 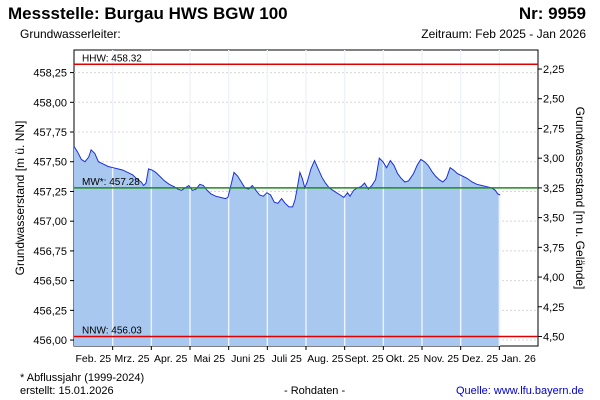 I want to click on x-tick-label: Dez. 25, so click(x=480, y=359).